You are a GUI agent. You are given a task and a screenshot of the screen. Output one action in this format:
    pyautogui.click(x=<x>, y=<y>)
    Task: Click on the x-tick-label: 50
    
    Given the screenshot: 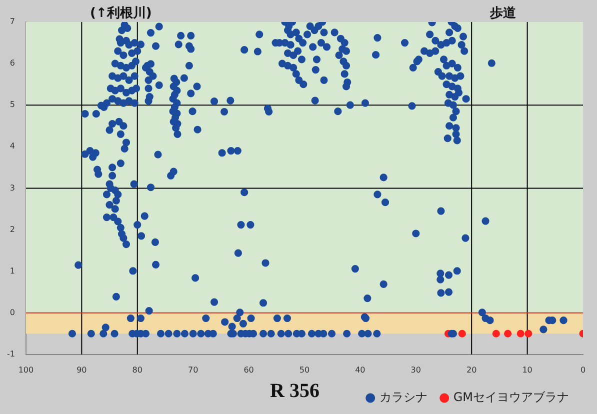 What is the action you would take?
    pyautogui.click(x=304, y=369)
    